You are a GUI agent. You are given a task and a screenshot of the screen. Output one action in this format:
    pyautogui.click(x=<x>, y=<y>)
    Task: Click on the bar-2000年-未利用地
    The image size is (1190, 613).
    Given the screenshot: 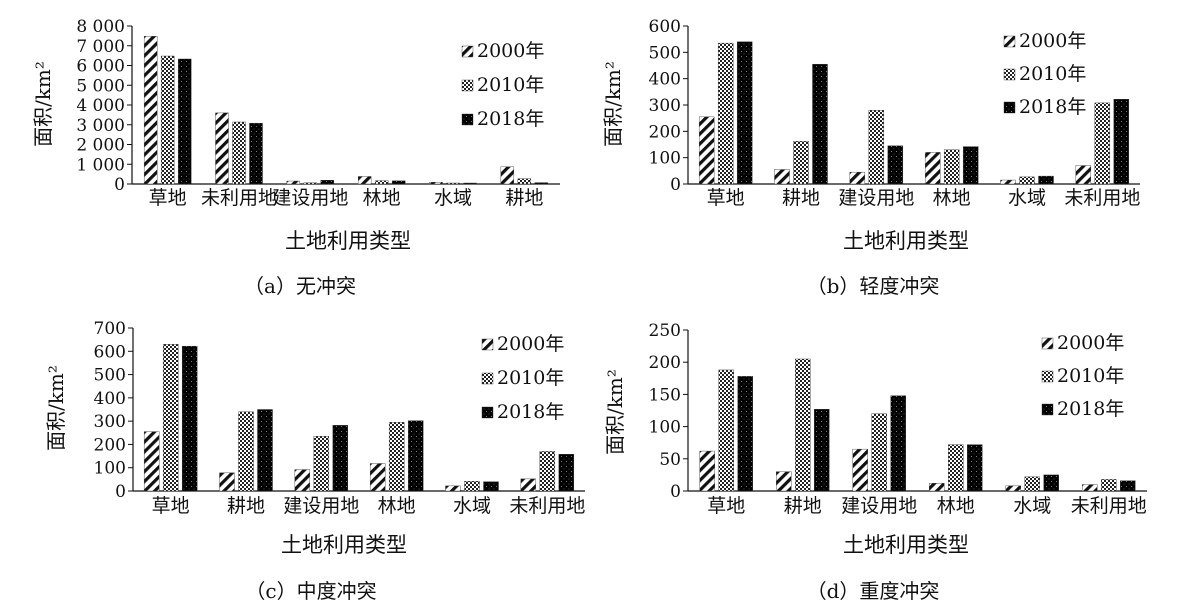 What is the action you would take?
    pyautogui.click(x=1090, y=488)
    